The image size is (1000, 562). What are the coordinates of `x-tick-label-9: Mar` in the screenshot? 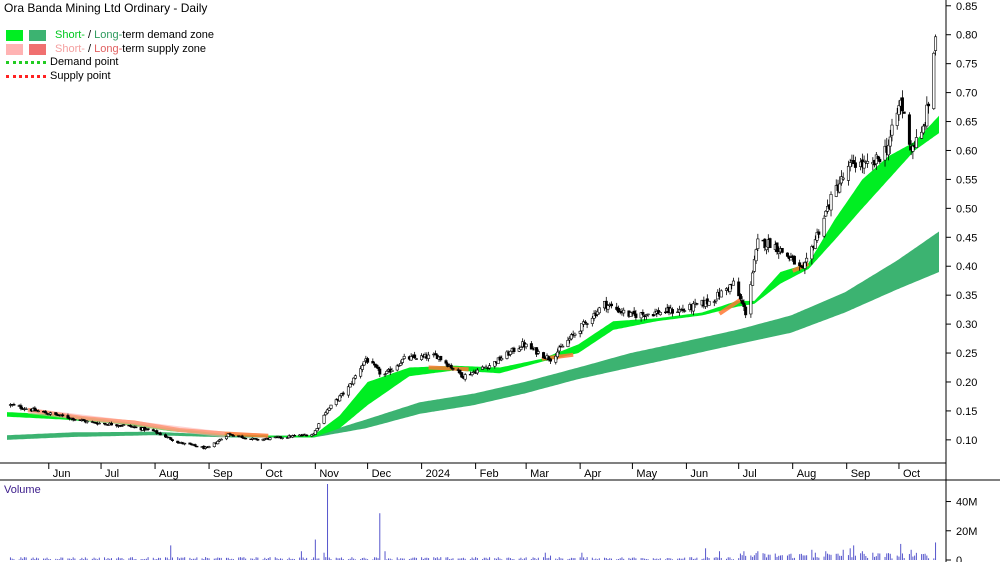 It's located at (539, 474).